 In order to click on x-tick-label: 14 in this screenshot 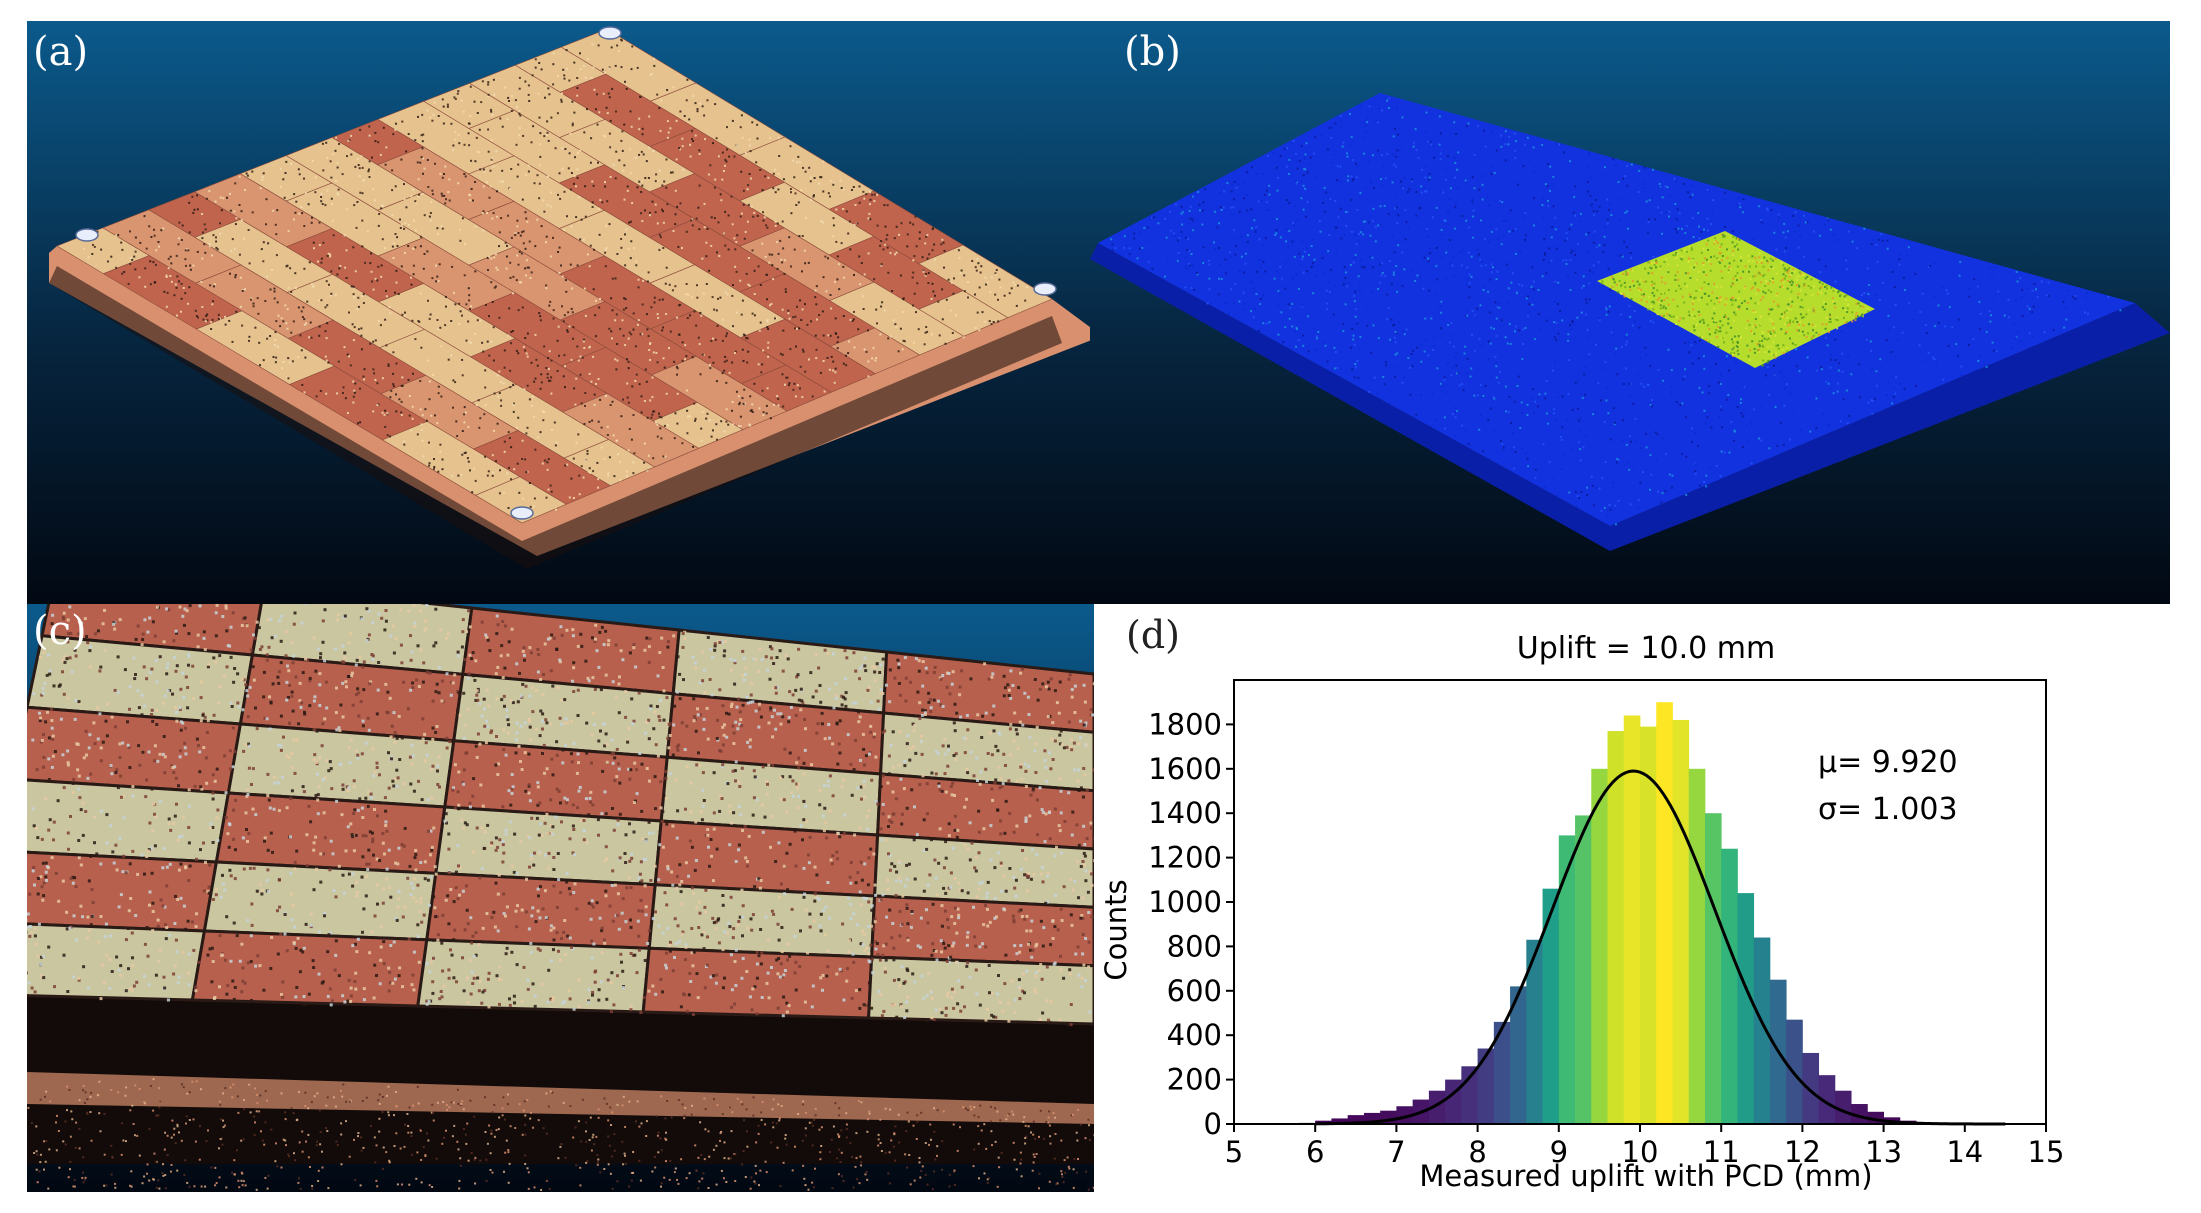, I will do `click(1964, 1152)`.